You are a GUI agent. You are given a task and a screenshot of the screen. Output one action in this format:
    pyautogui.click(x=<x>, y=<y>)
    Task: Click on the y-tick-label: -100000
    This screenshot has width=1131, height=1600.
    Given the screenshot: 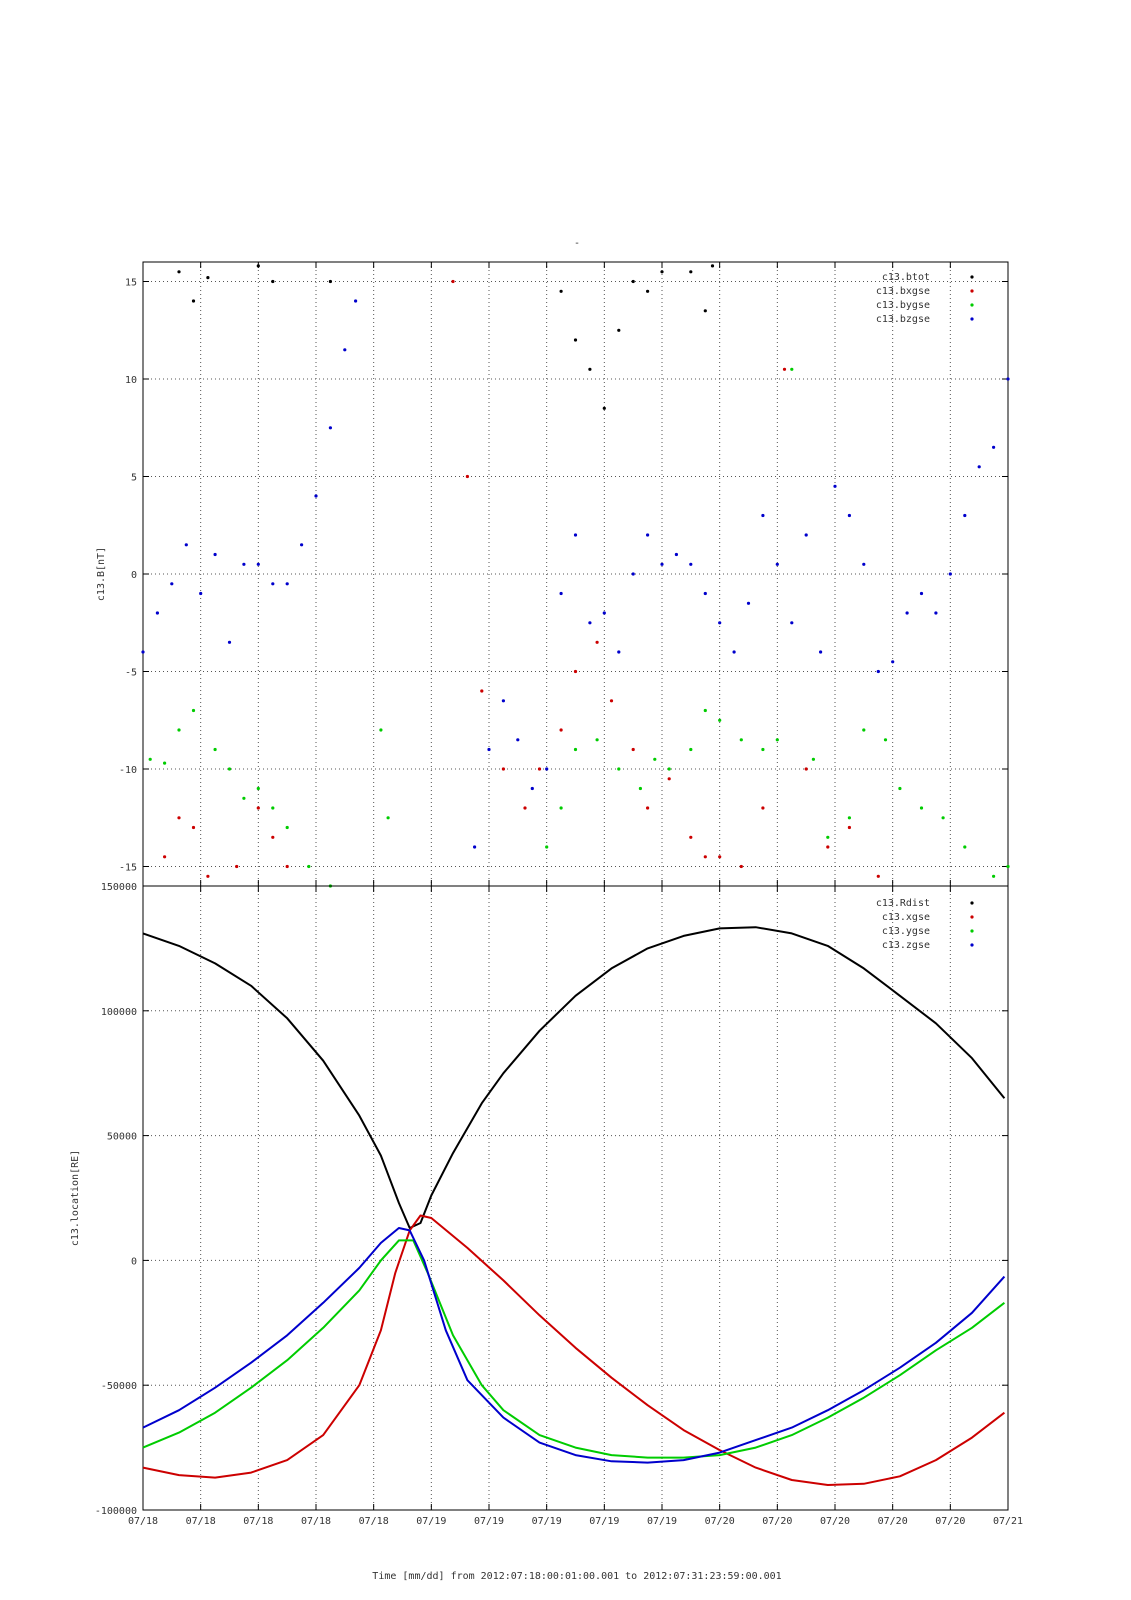 What is the action you would take?
    pyautogui.click(x=116, y=1511)
    